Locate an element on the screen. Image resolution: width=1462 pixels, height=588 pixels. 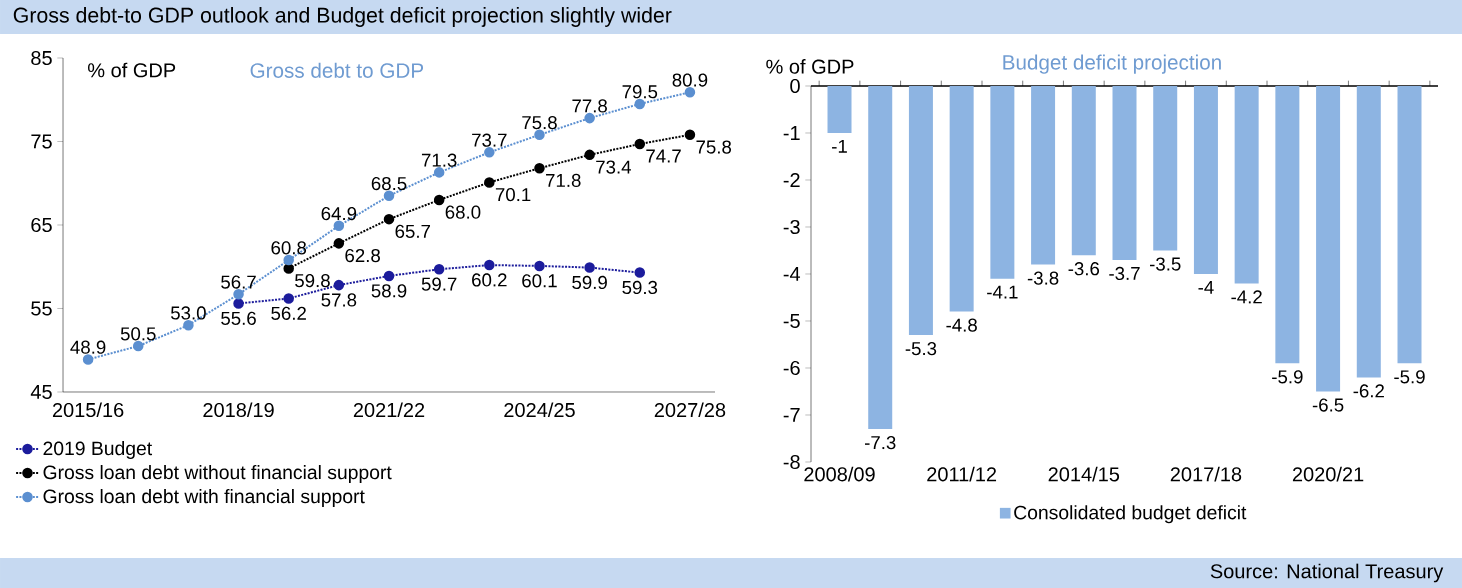
source-note: Source: National Treasury is located at coordinates (1327, 573).